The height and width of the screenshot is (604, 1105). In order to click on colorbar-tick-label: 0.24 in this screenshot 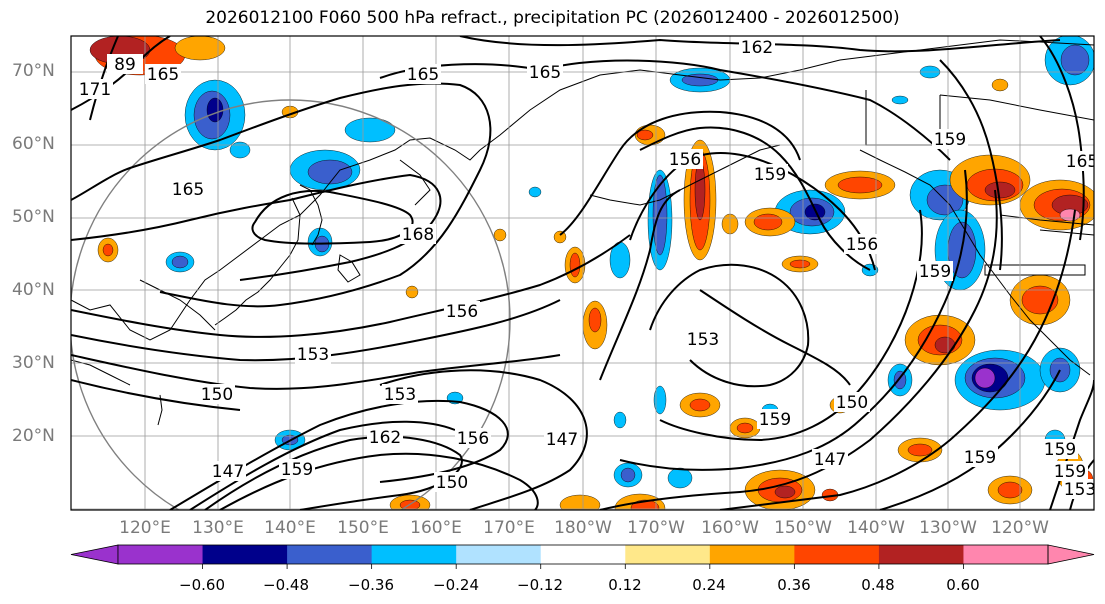, I will do `click(709, 585)`.